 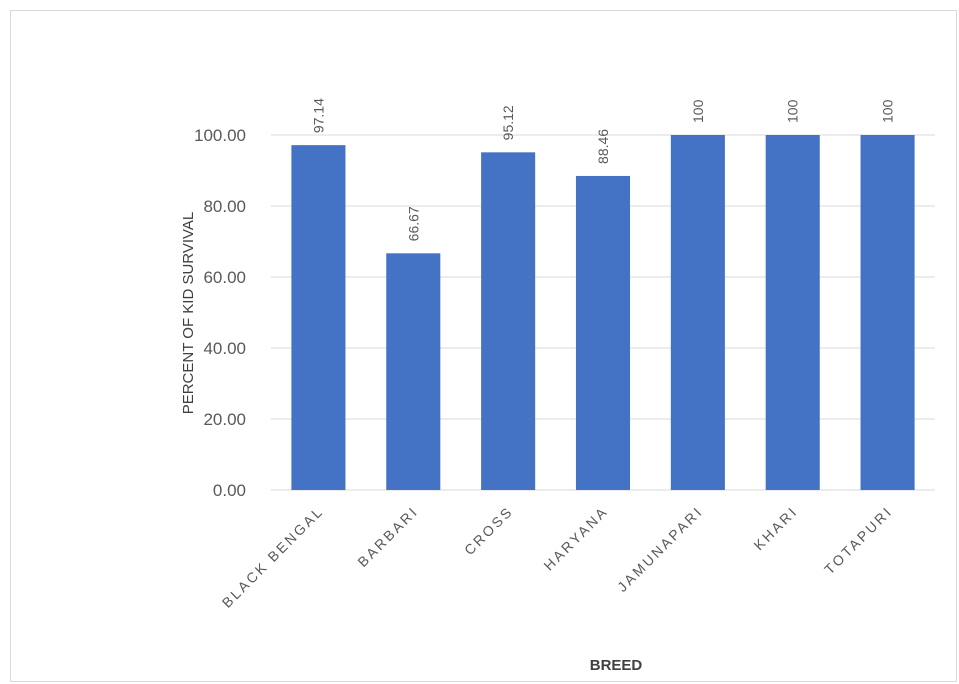 I want to click on y-tick-label: 40.00, so click(x=224, y=348).